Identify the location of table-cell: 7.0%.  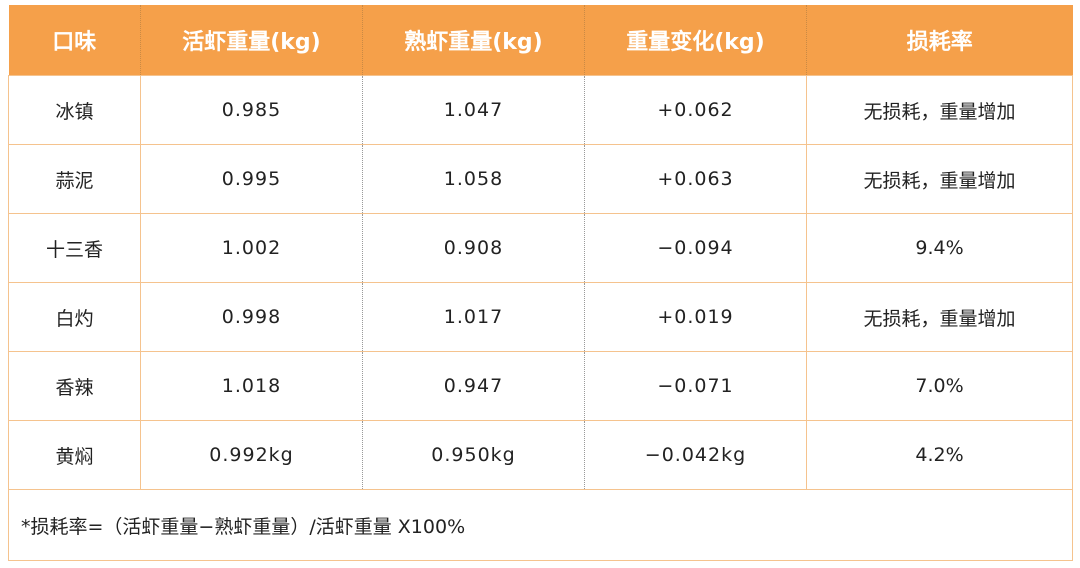
(939, 386).